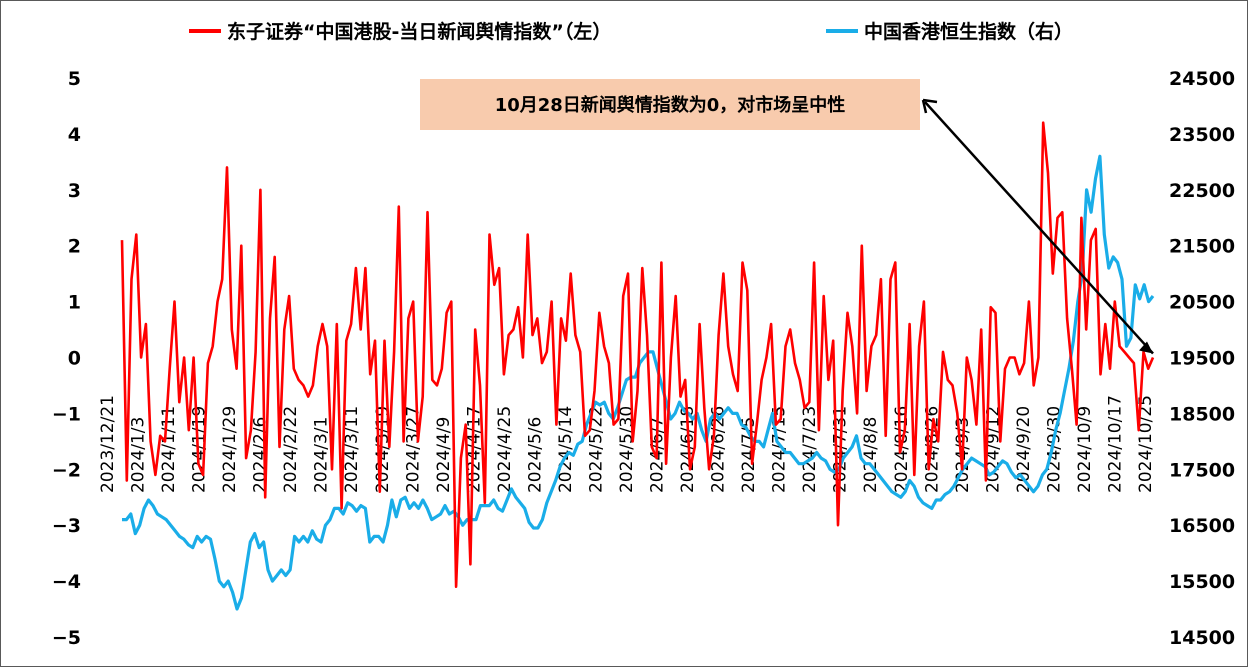  Describe the element at coordinates (1202, 582) in the screenshot. I see `right-axis-tick-label: 15500` at that location.